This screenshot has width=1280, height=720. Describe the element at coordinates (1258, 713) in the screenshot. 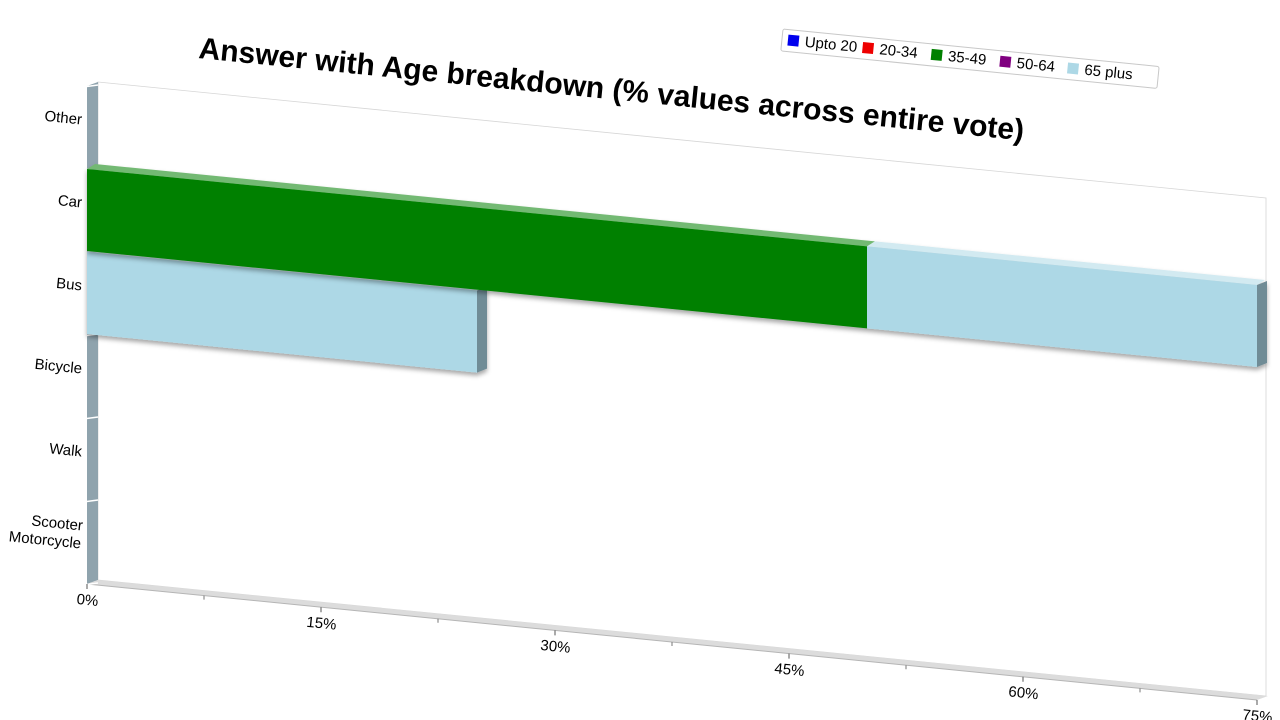

I see `x-tick-label: 75%` at that location.